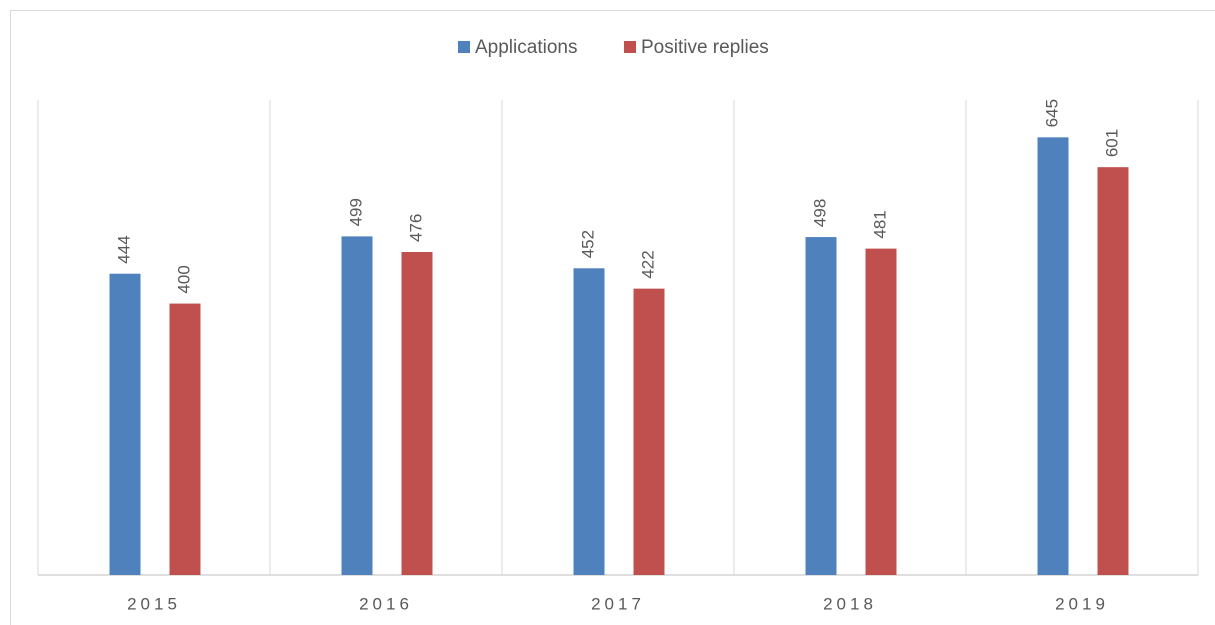 The height and width of the screenshot is (625, 1215). I want to click on data-label: 481, so click(879, 224).